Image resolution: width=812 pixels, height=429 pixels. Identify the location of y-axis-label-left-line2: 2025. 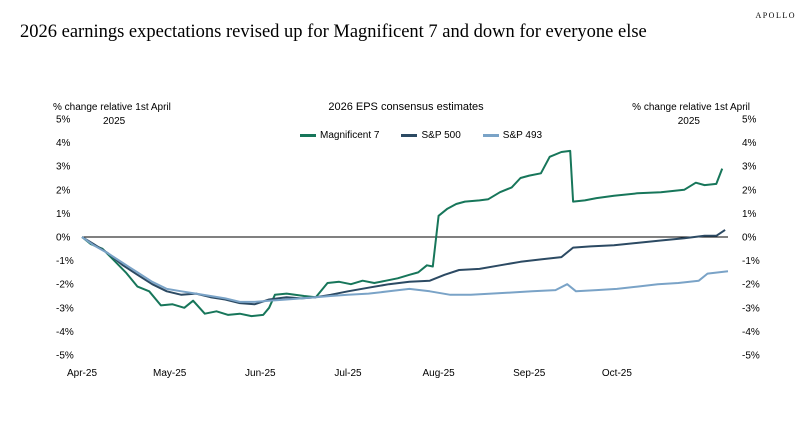
(114, 121).